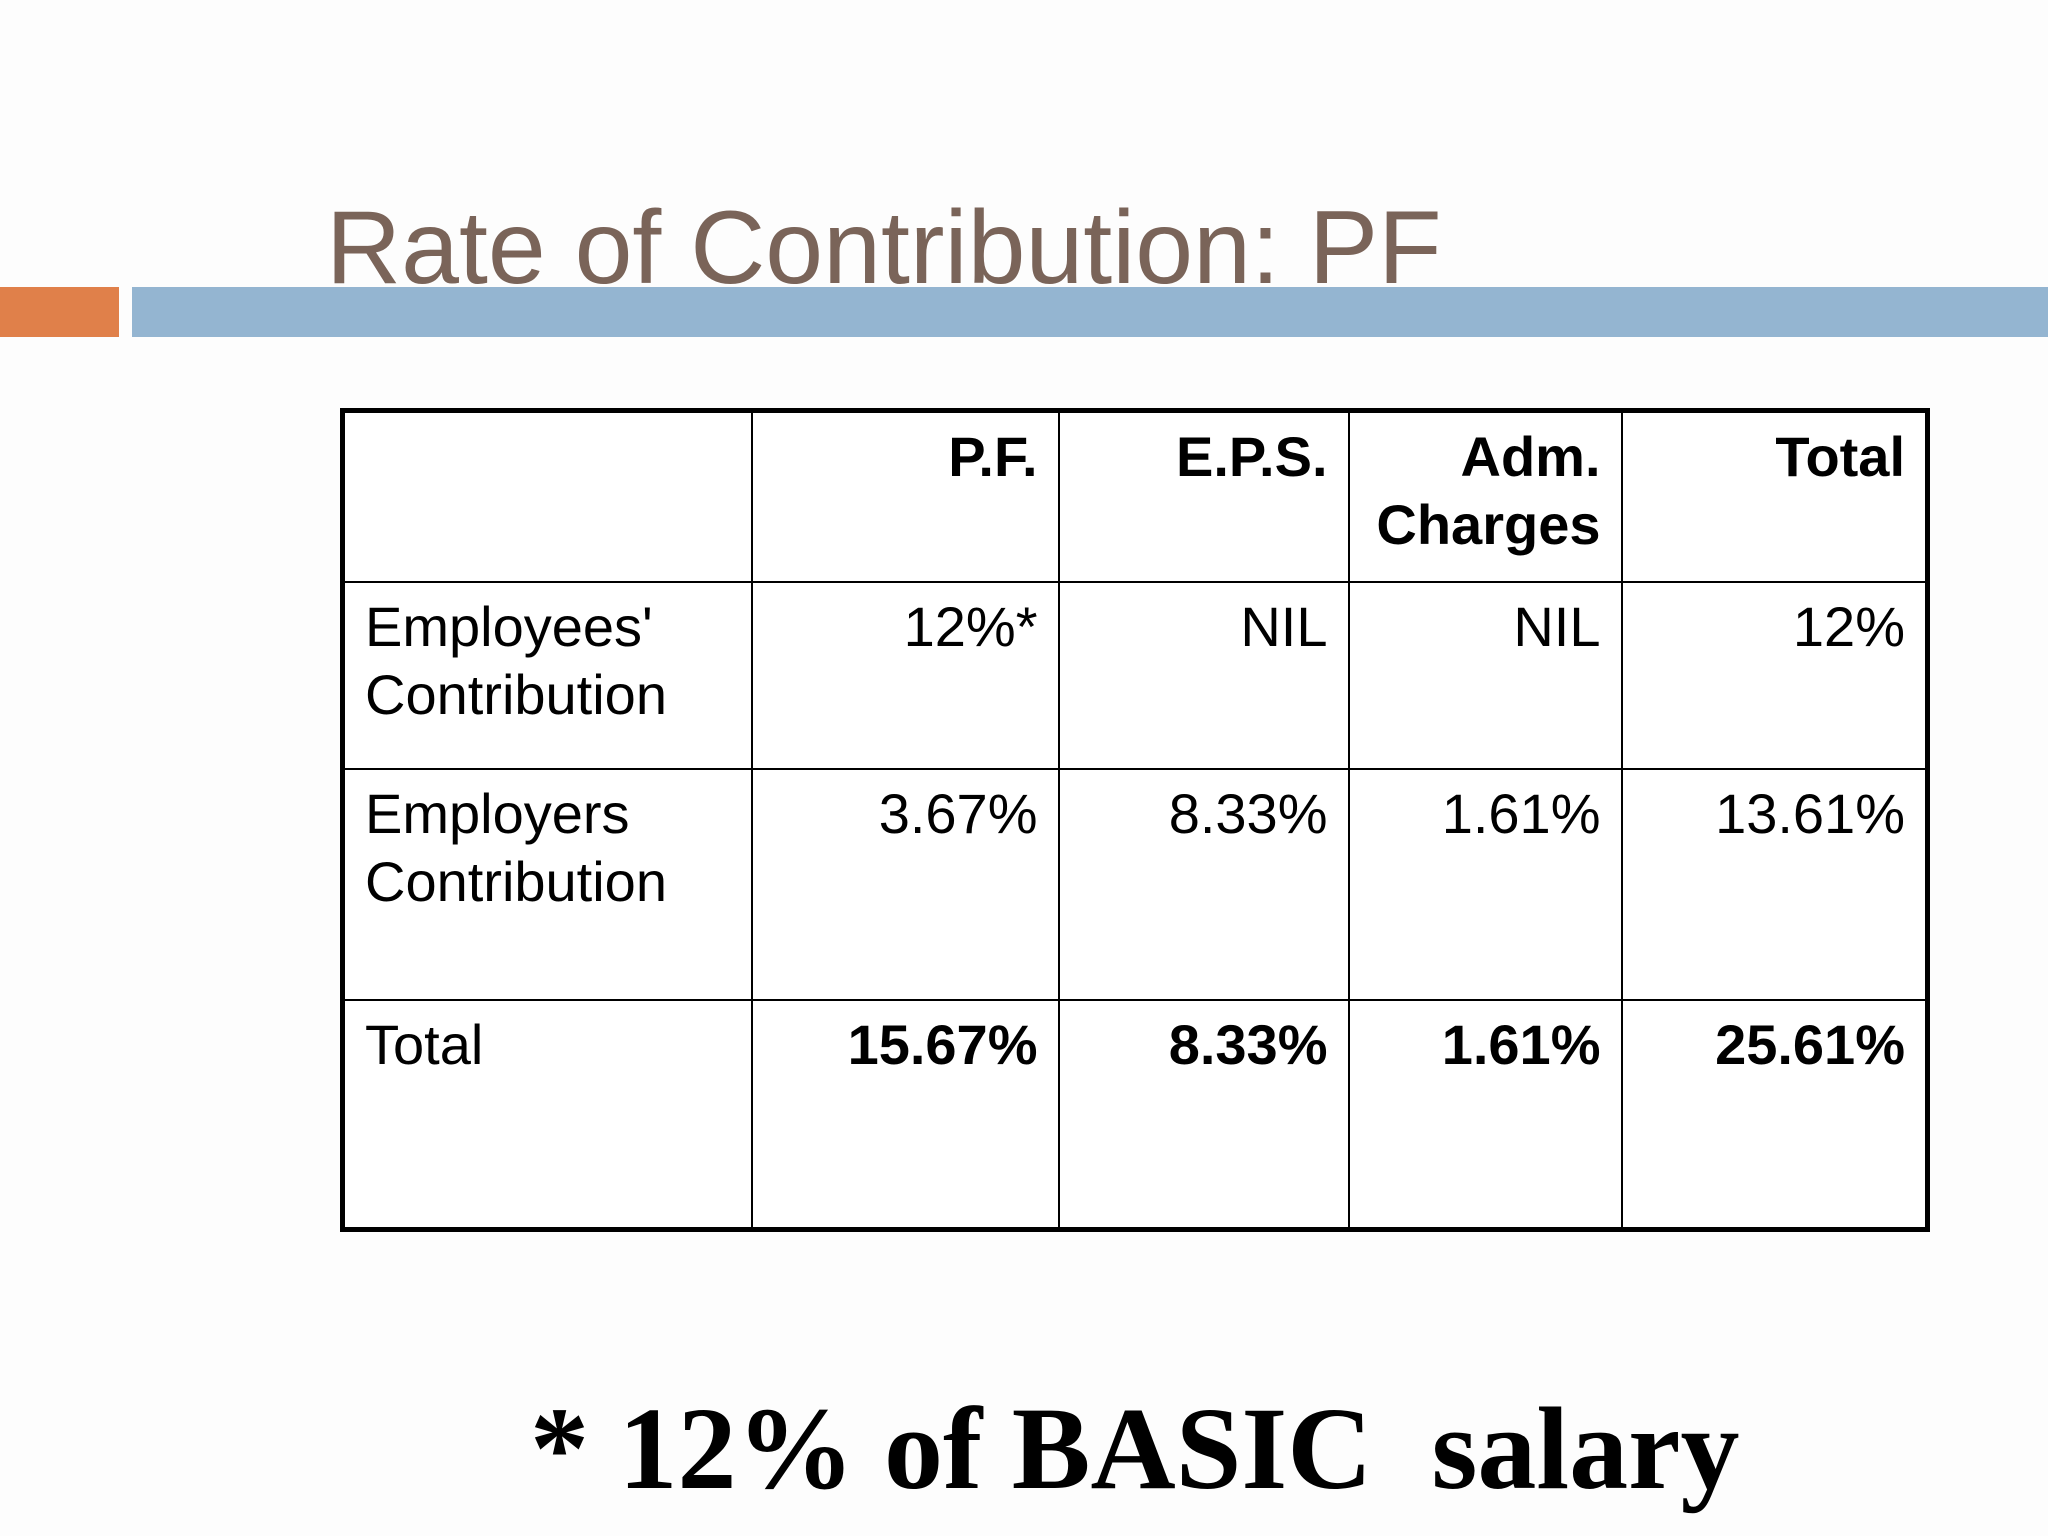 Image resolution: width=2048 pixels, height=1536 pixels. What do you see at coordinates (547, 675) in the screenshot?
I see `row-label: Employees' Contribution` at bounding box center [547, 675].